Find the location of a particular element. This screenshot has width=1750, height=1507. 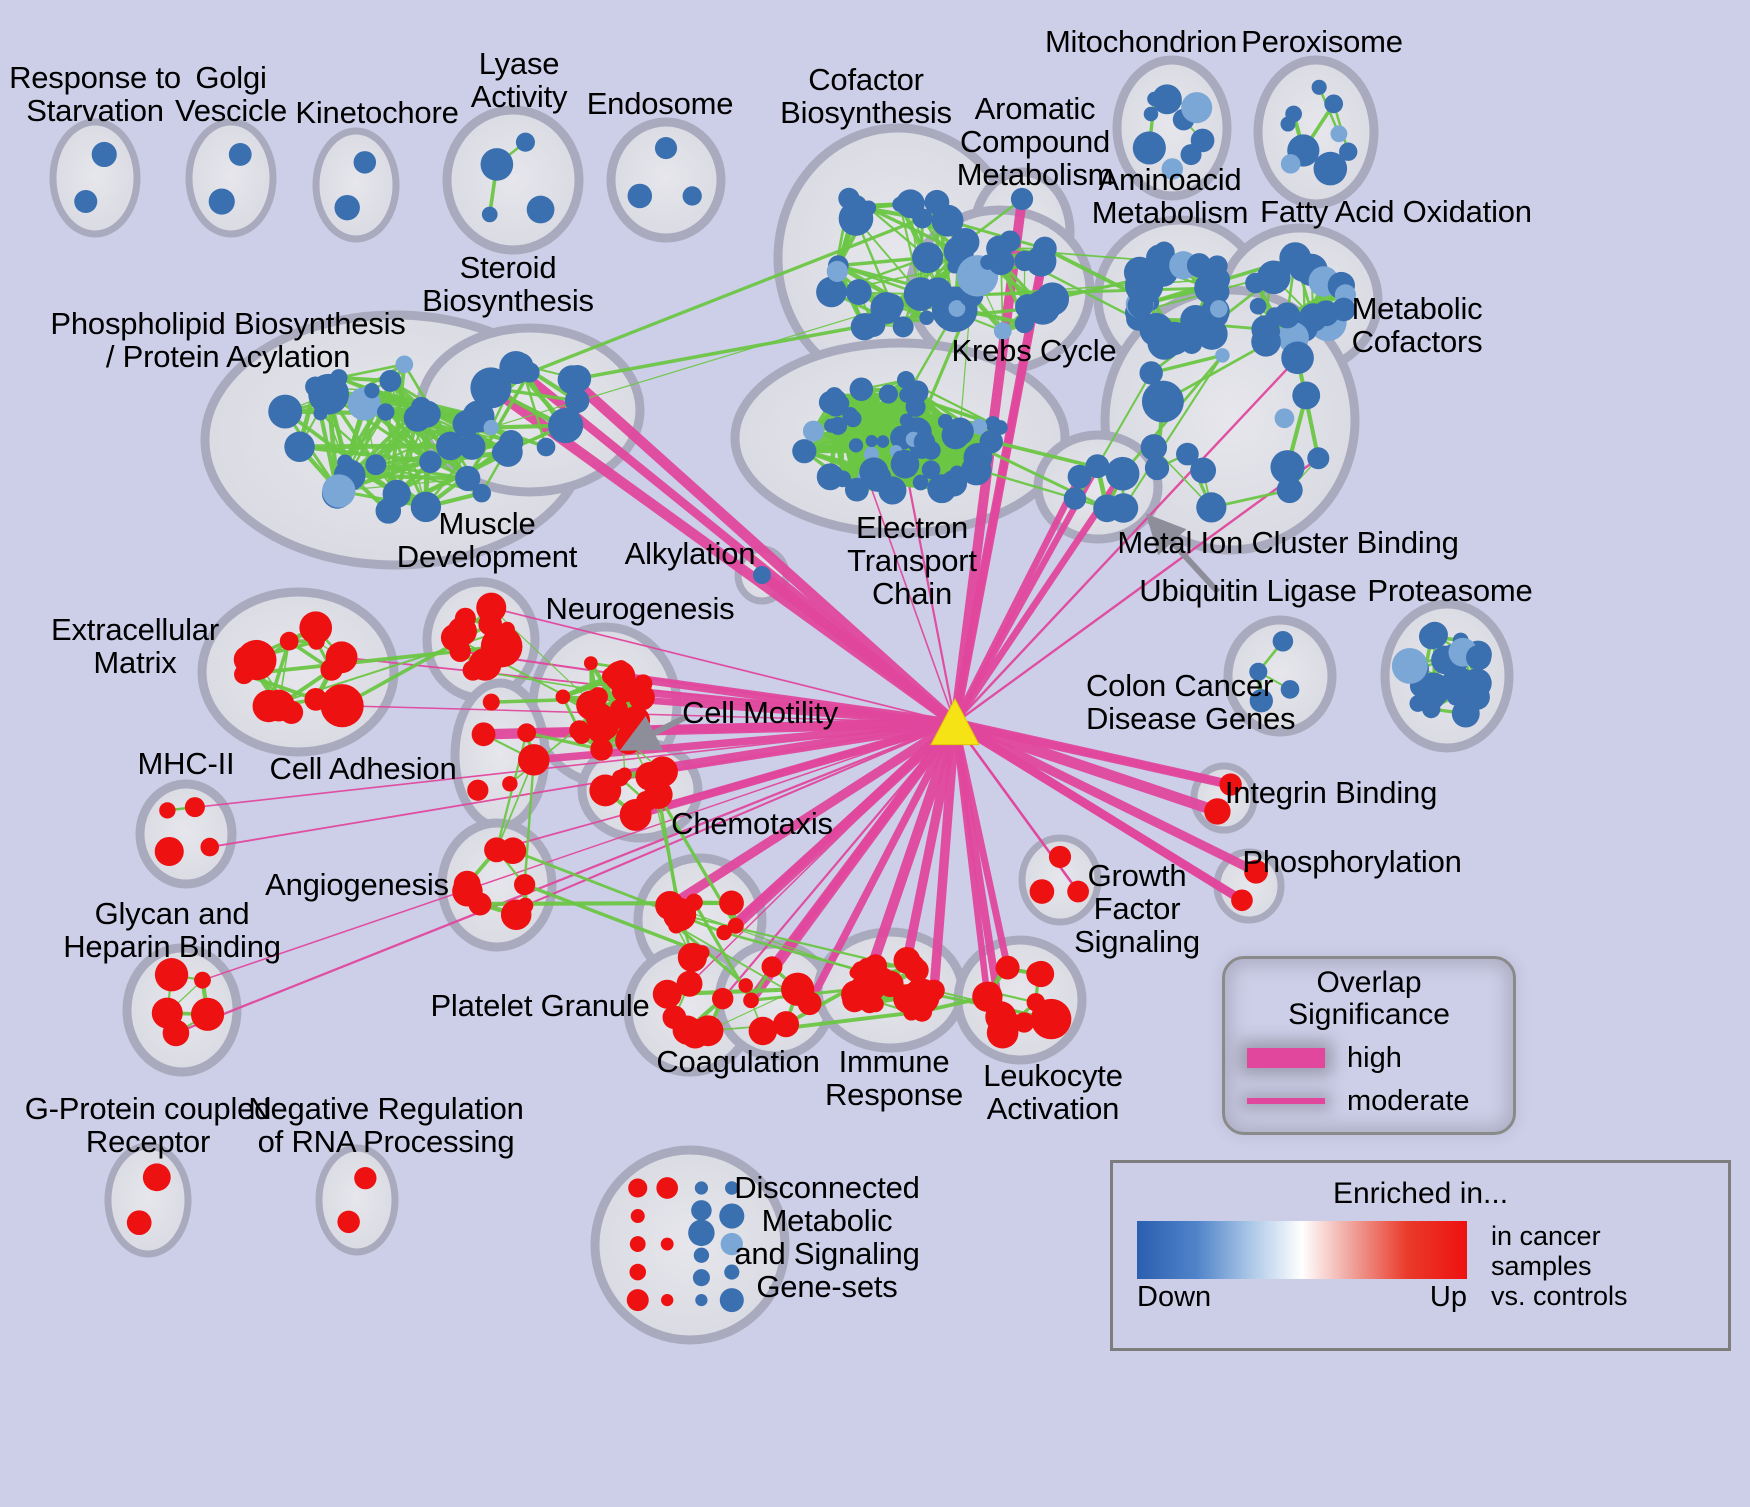

legend-overlap-entry-high: high is located at coordinates (1369, 1058).